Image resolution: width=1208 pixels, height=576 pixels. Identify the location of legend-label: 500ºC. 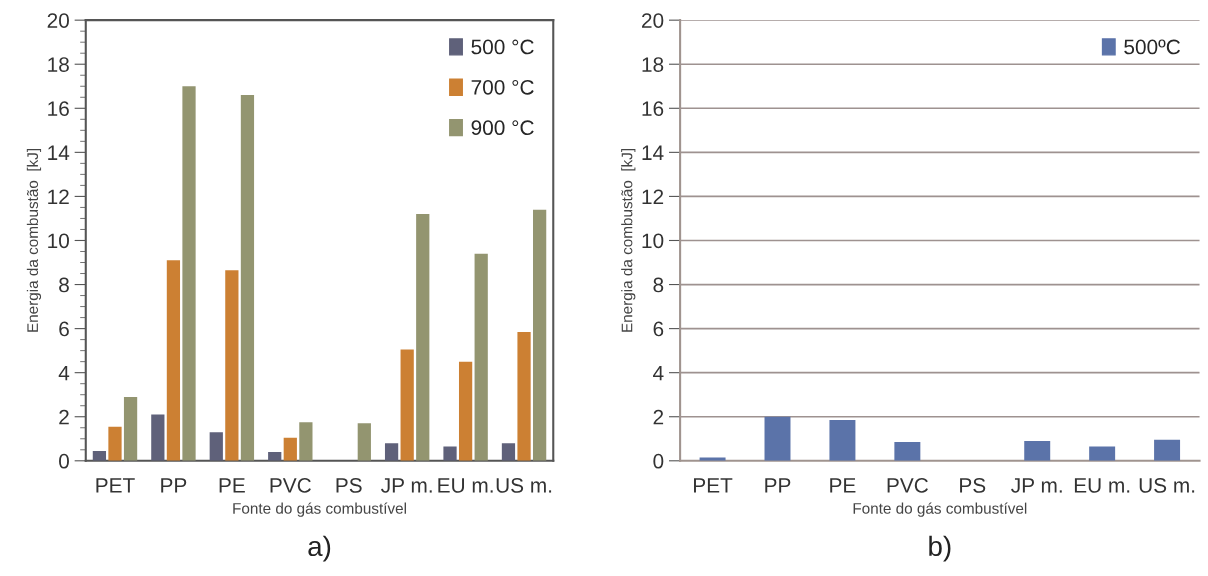
(1152, 47).